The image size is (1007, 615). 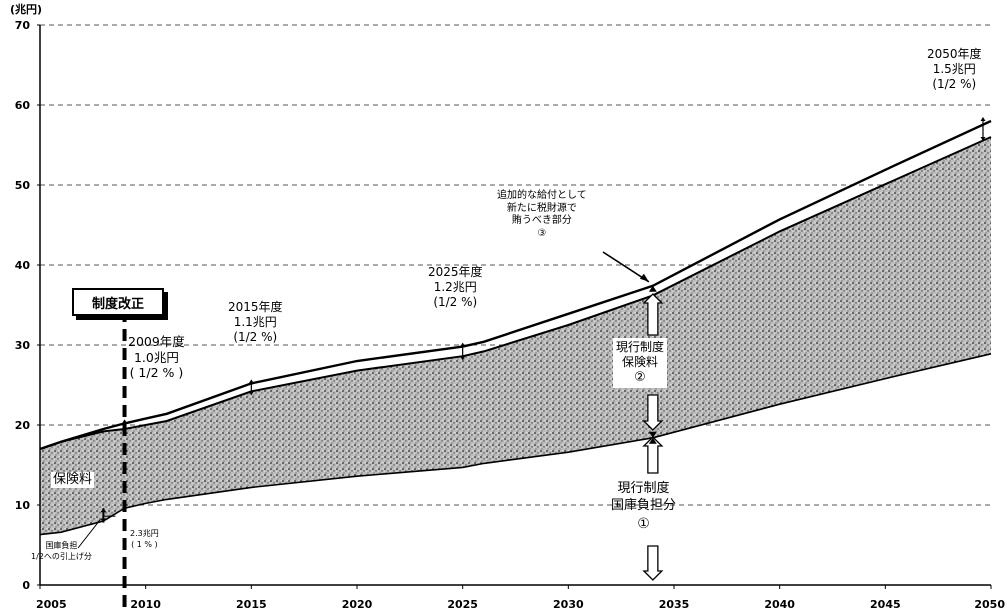 I want to click on state-current-num: ①, so click(x=643, y=523).